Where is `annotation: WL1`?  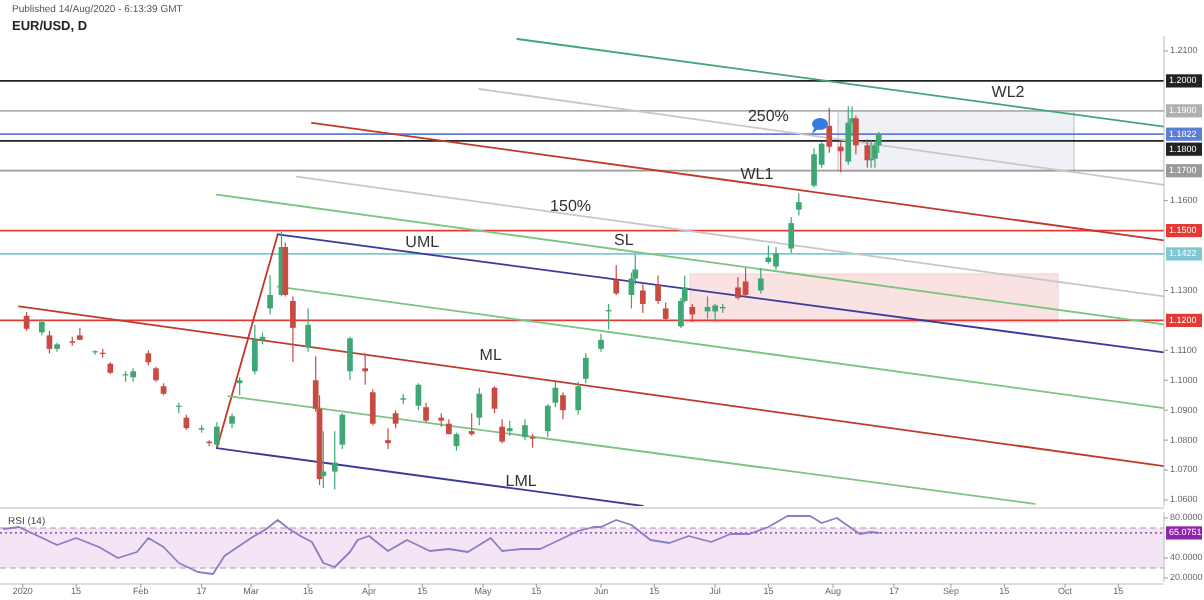 annotation: WL1 is located at coordinates (757, 173).